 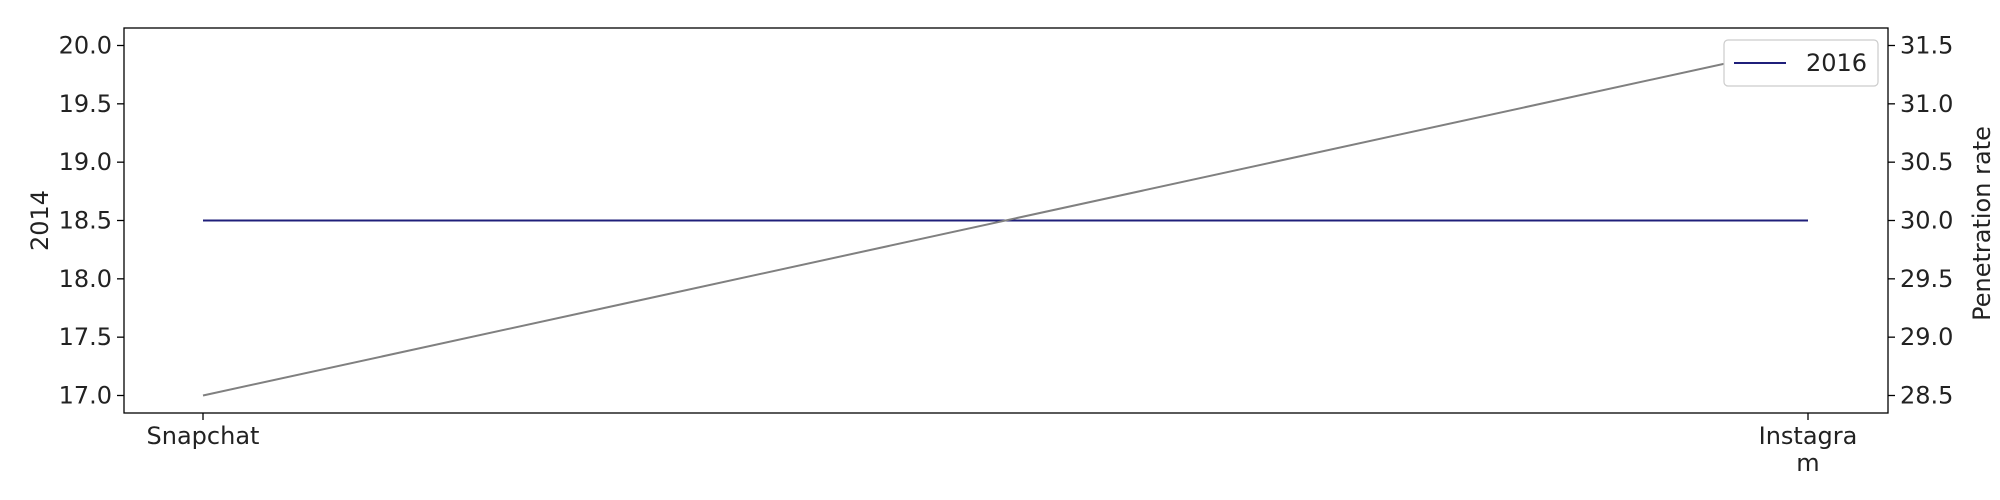 I want to click on left-tick-label: 17.0, so click(x=85, y=396).